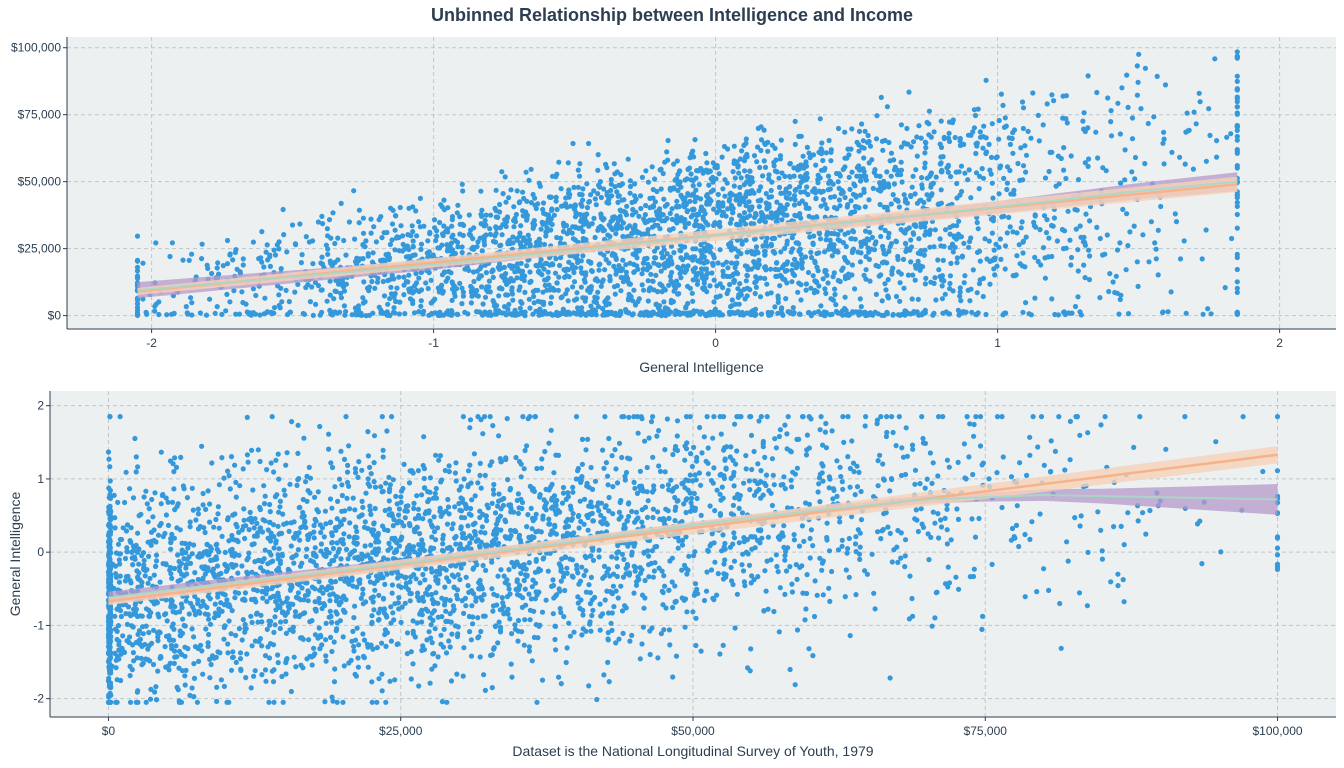  Describe the element at coordinates (701, 367) in the screenshot. I see `x-axis-title: General Intelligence` at that location.